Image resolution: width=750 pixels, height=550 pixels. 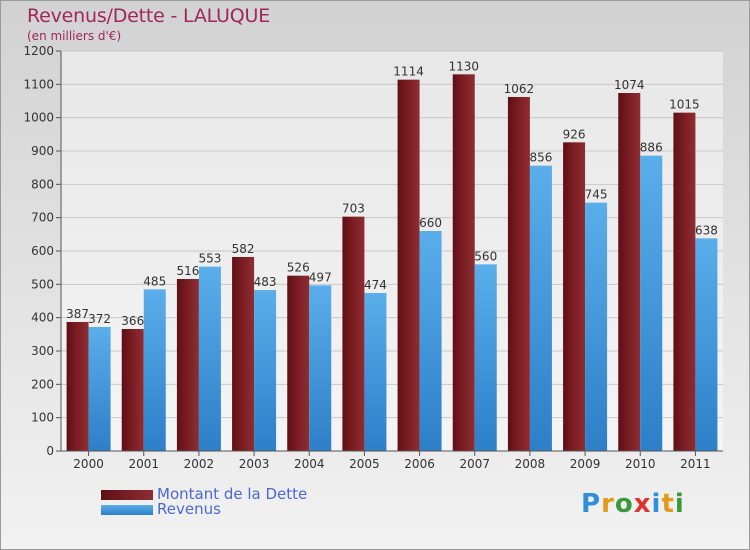 What do you see at coordinates (596, 195) in the screenshot?
I see `data-label-revenus: 745` at bounding box center [596, 195].